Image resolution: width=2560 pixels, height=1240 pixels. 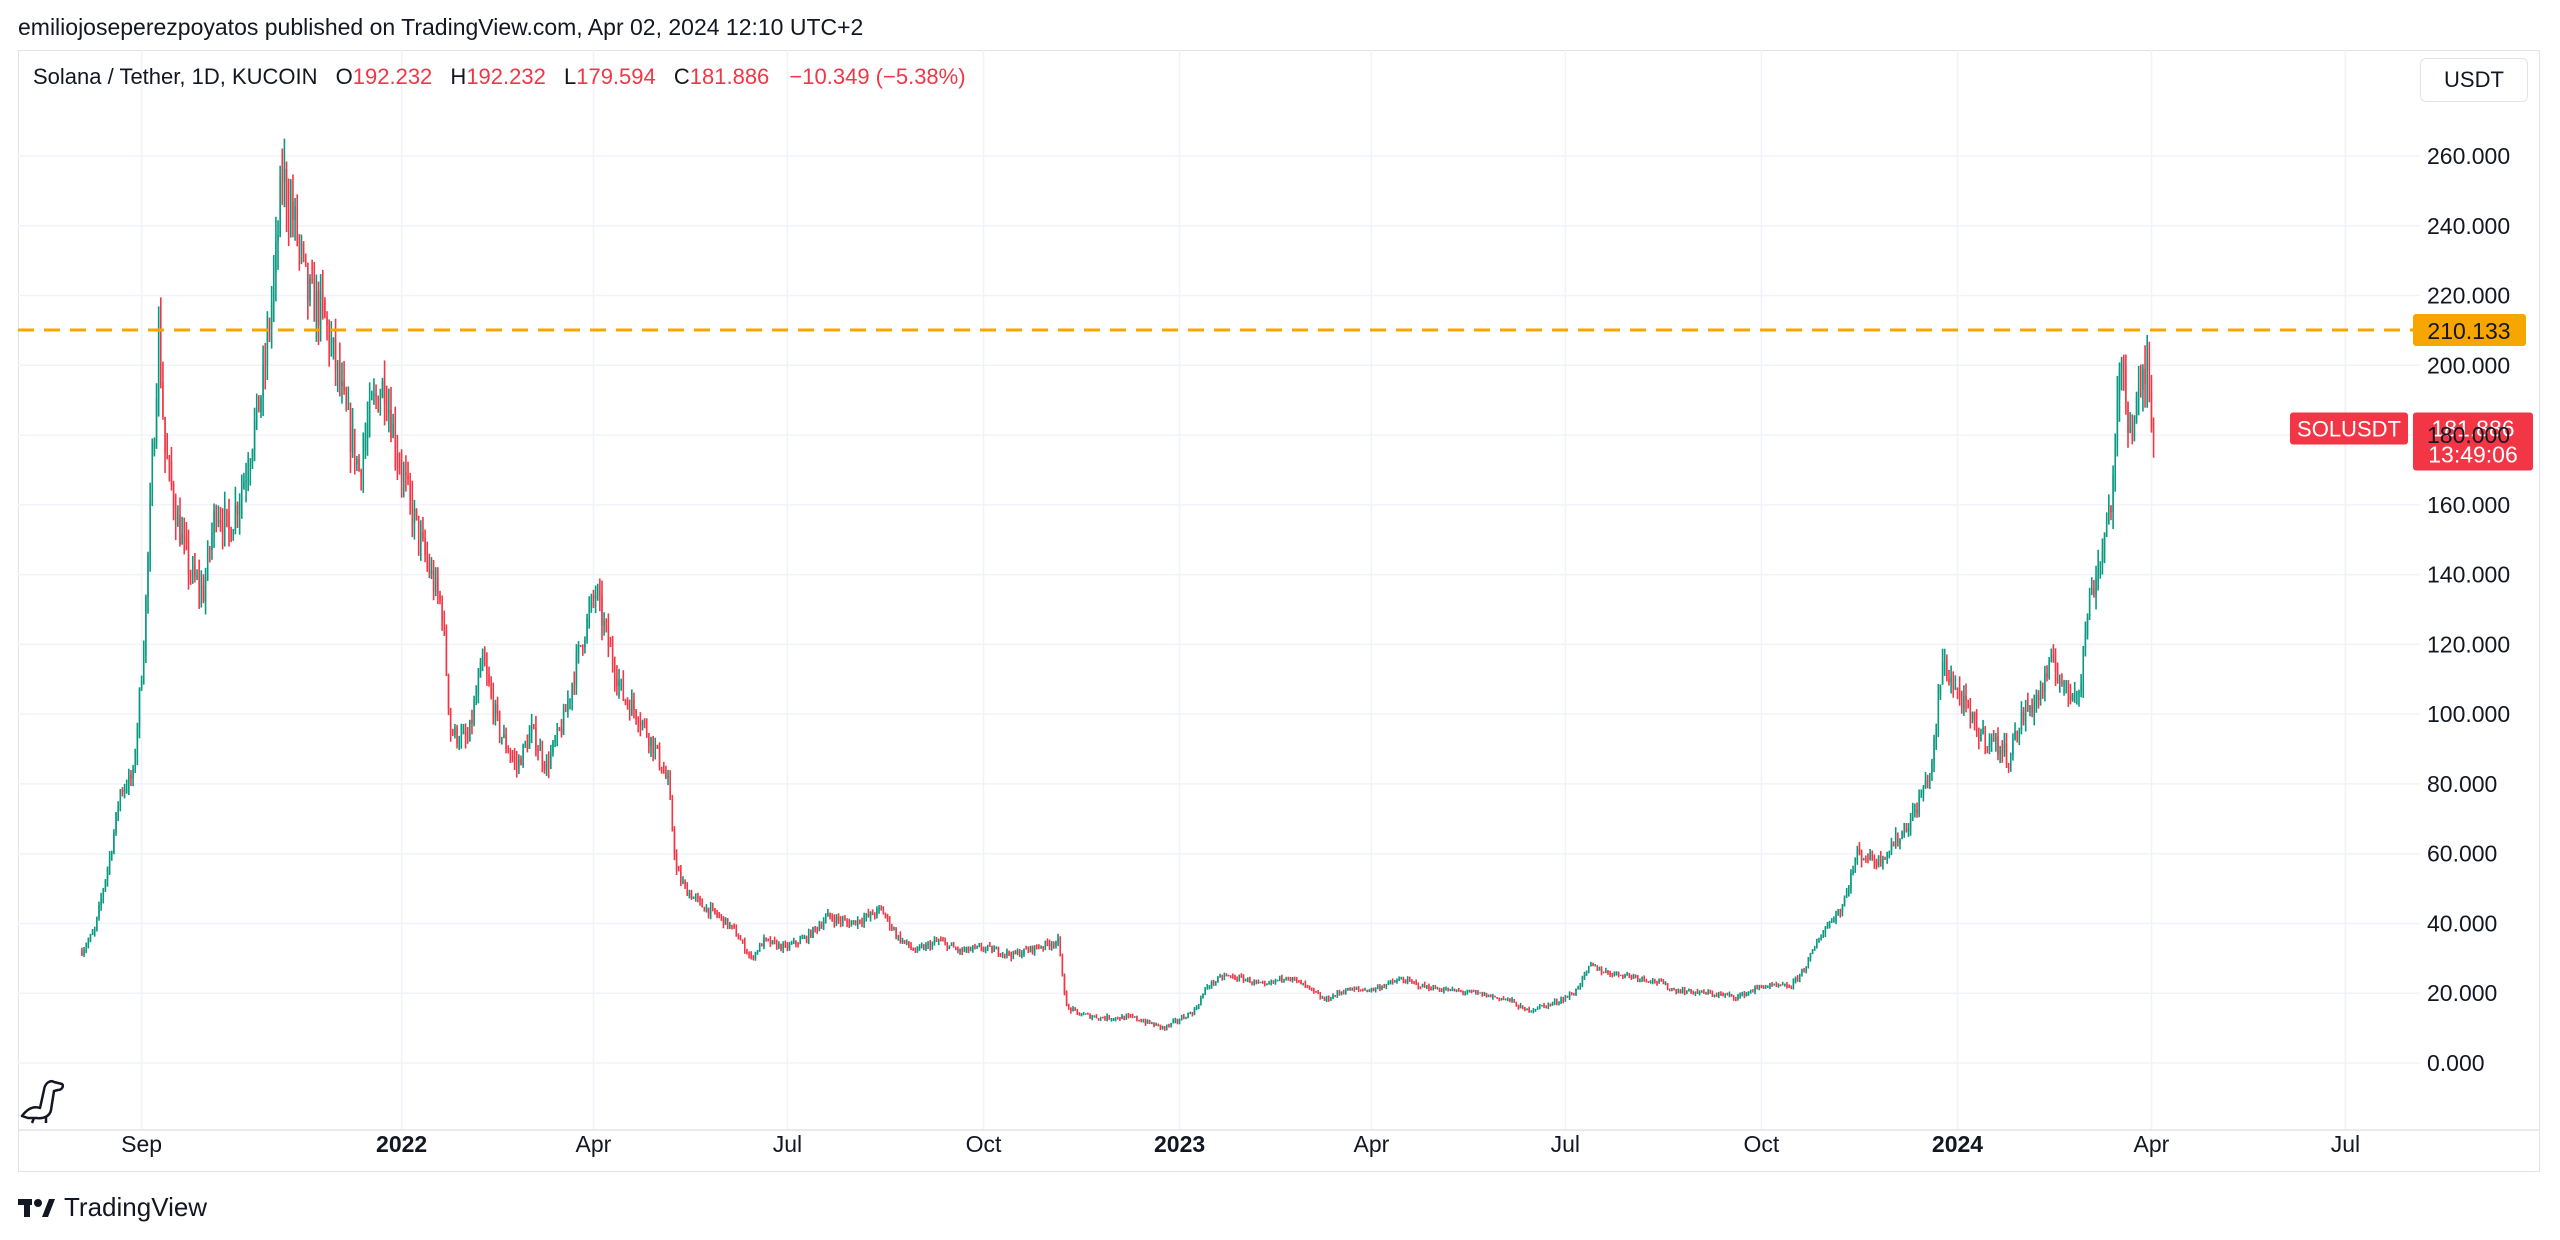 What do you see at coordinates (112, 1207) in the screenshot?
I see `tradingview-logo: TradingView` at bounding box center [112, 1207].